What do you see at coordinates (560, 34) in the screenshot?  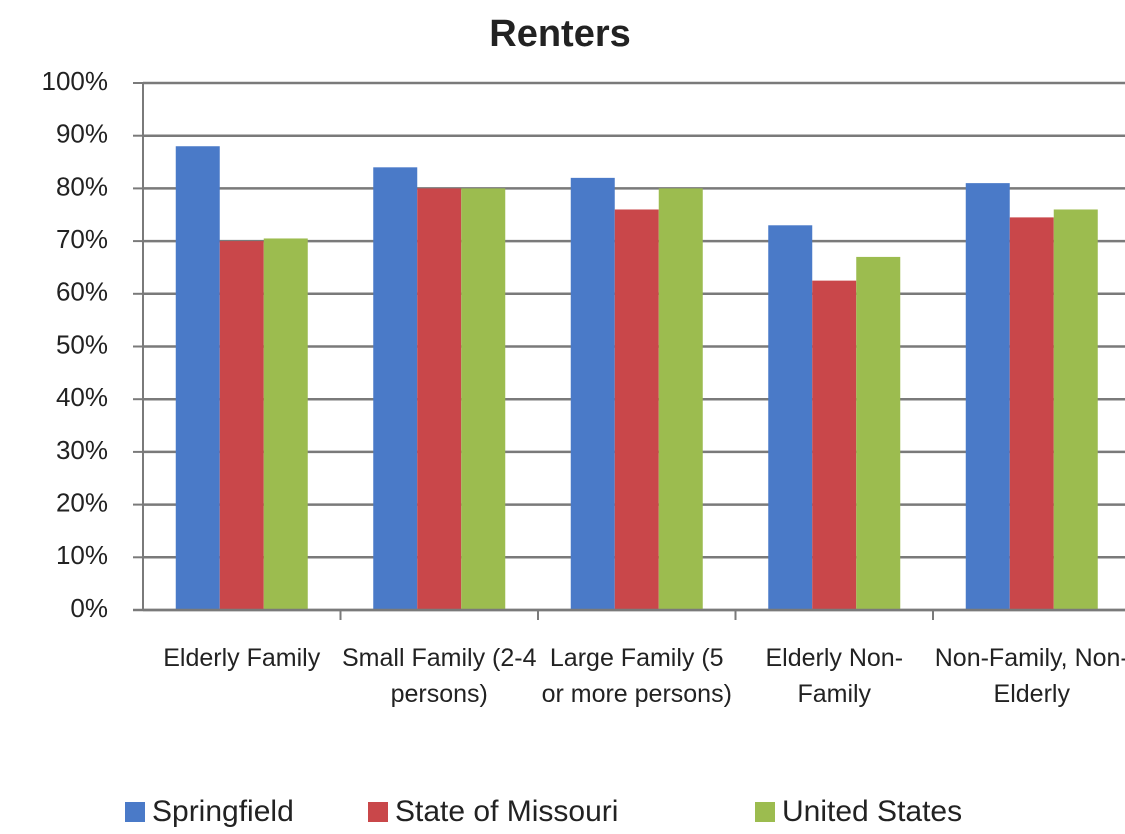 I see `chart-title: Renters` at bounding box center [560, 34].